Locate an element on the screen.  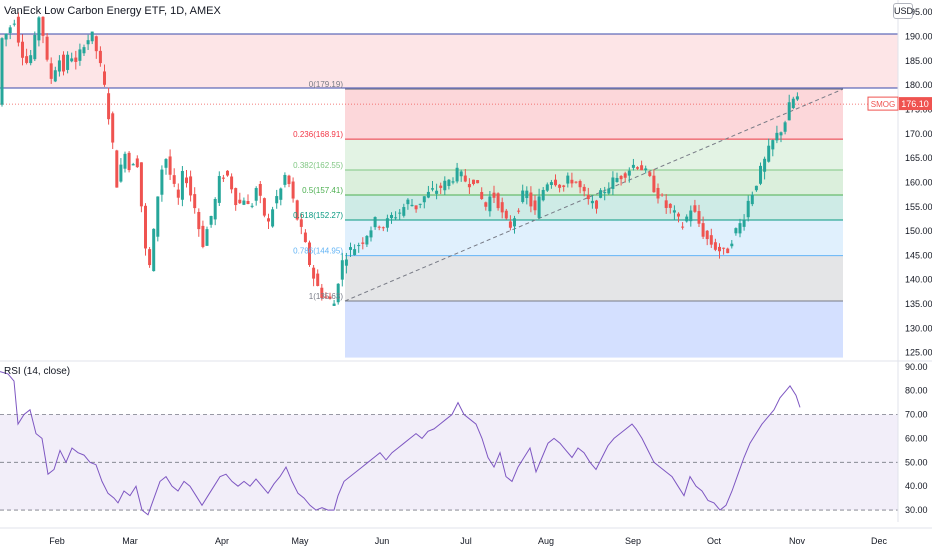
price-tick-label: 190.00 is located at coordinates (918, 36).